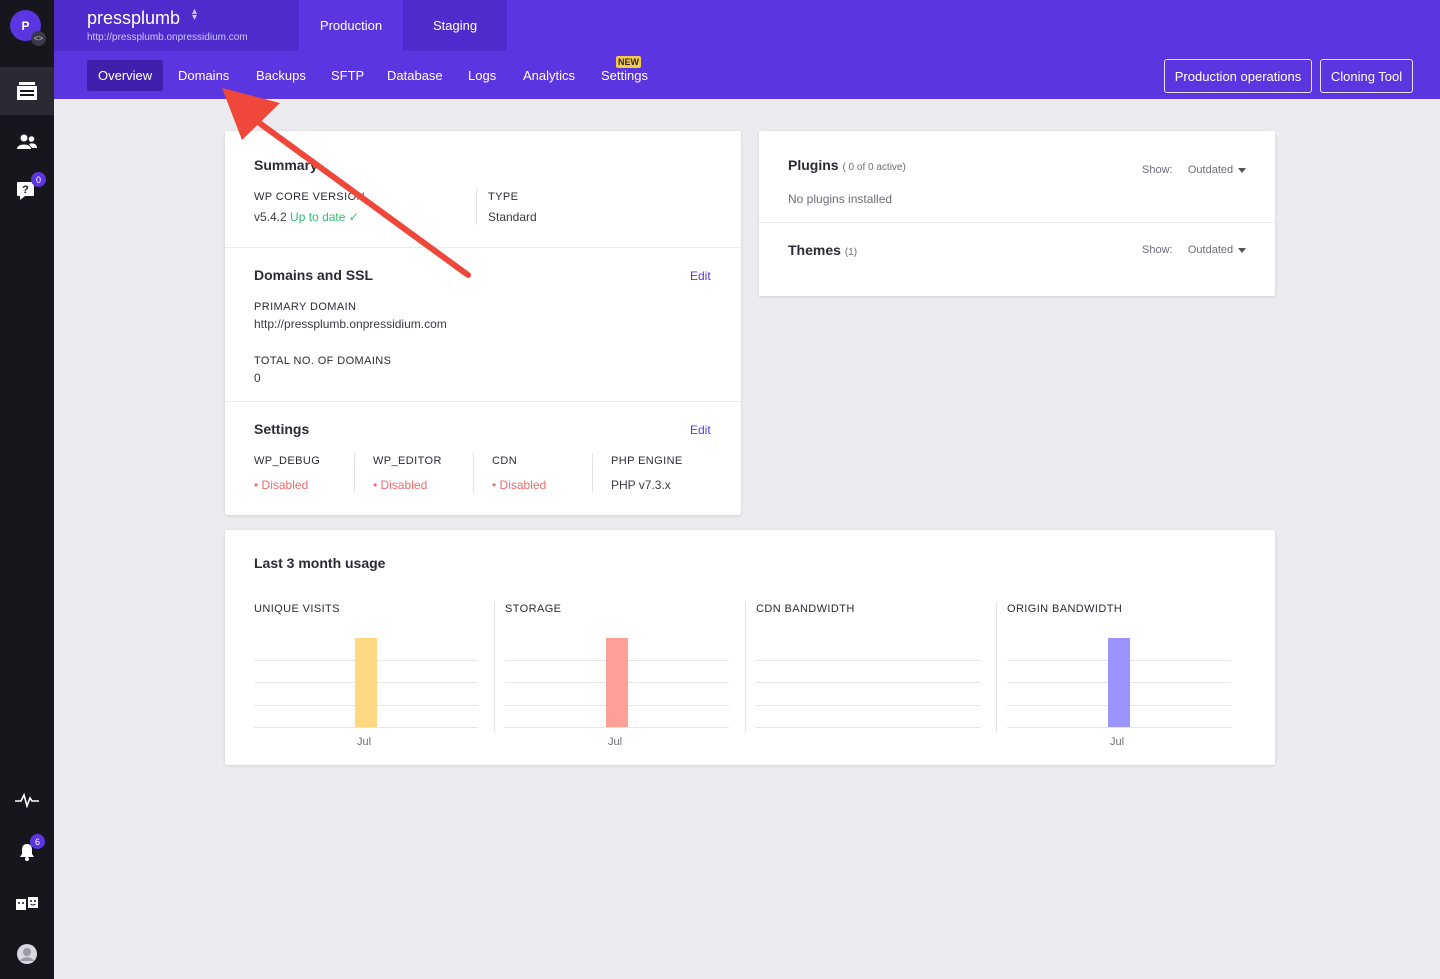 The width and height of the screenshot is (1440, 979). What do you see at coordinates (549, 75) in the screenshot?
I see `nav-analytics: Analytics` at bounding box center [549, 75].